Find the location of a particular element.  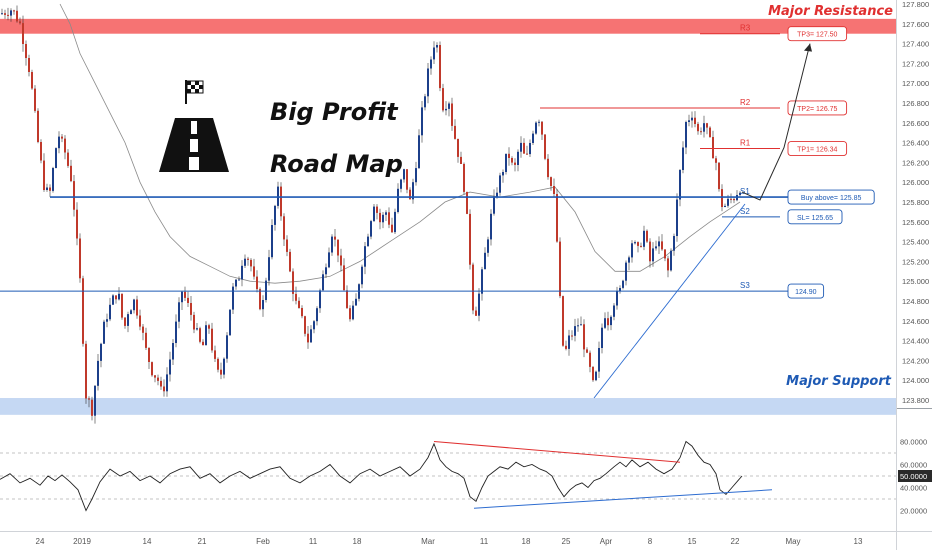

time-tick-label: 11 is located at coordinates (484, 541).